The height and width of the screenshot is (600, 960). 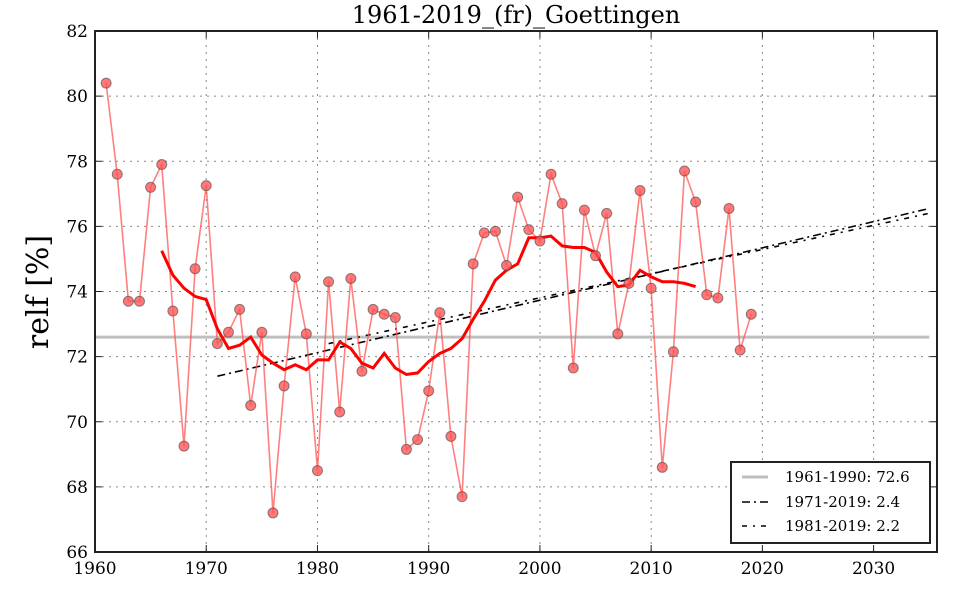 What do you see at coordinates (77, 32) in the screenshot?
I see `y-tick-label: 82` at bounding box center [77, 32].